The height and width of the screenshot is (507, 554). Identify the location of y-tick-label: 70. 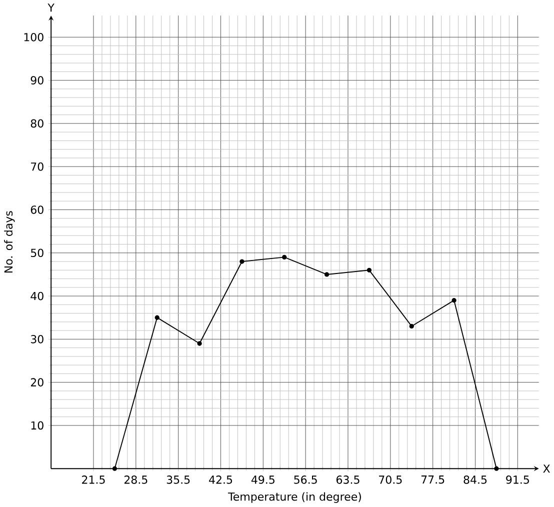
(37, 166).